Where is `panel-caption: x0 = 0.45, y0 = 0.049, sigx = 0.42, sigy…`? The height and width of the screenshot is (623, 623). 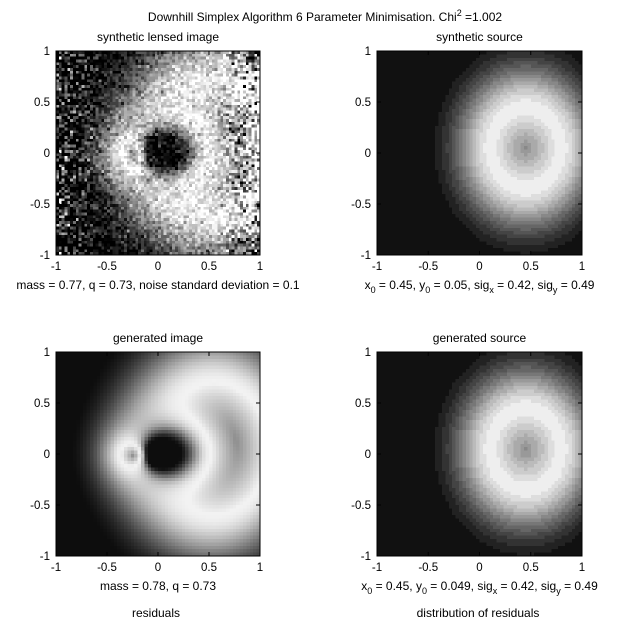 panel-caption: x0 = 0.45, y0 = 0.049, sigx = 0.42, sigy… is located at coordinates (479, 587).